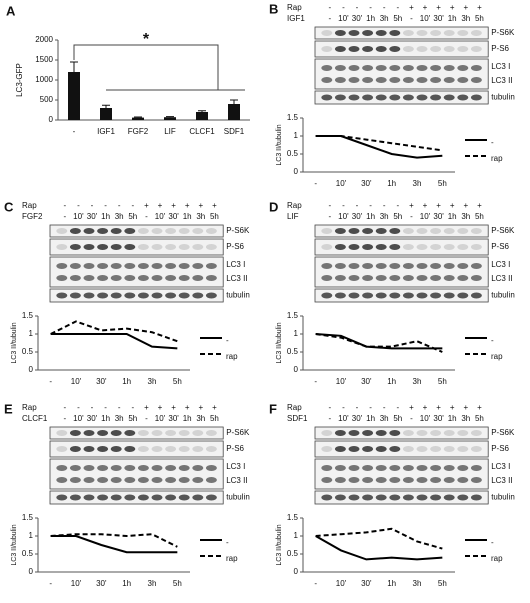 Image resolution: width=530 pixels, height=603 pixels. What do you see at coordinates (152, 583) in the screenshot?
I see `x-tick-label: 3h` at bounding box center [152, 583].